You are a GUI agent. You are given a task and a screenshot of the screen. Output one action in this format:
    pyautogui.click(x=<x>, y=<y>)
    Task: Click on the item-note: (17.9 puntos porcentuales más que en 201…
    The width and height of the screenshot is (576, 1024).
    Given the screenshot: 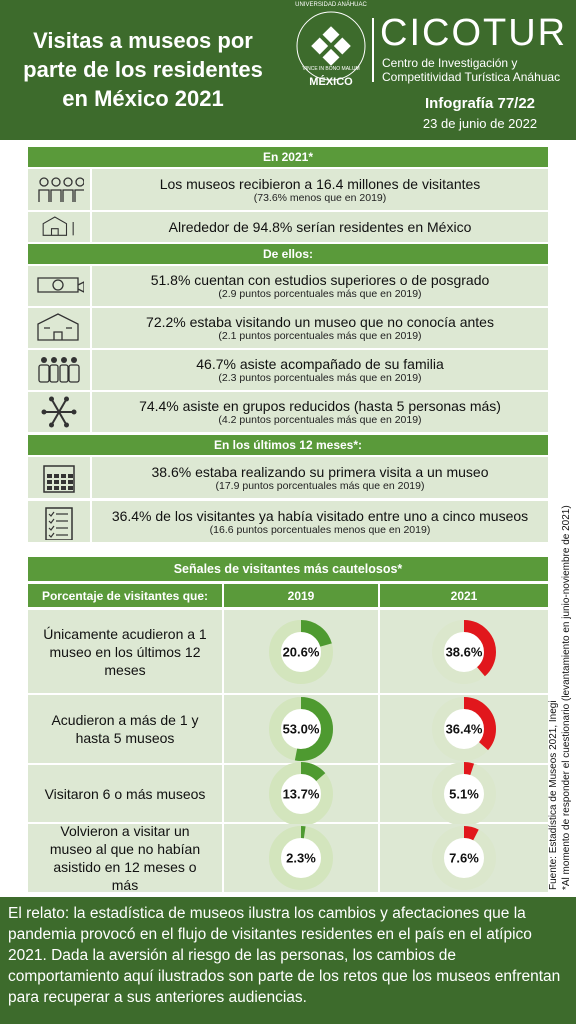 What is the action you would take?
    pyautogui.click(x=320, y=485)
    